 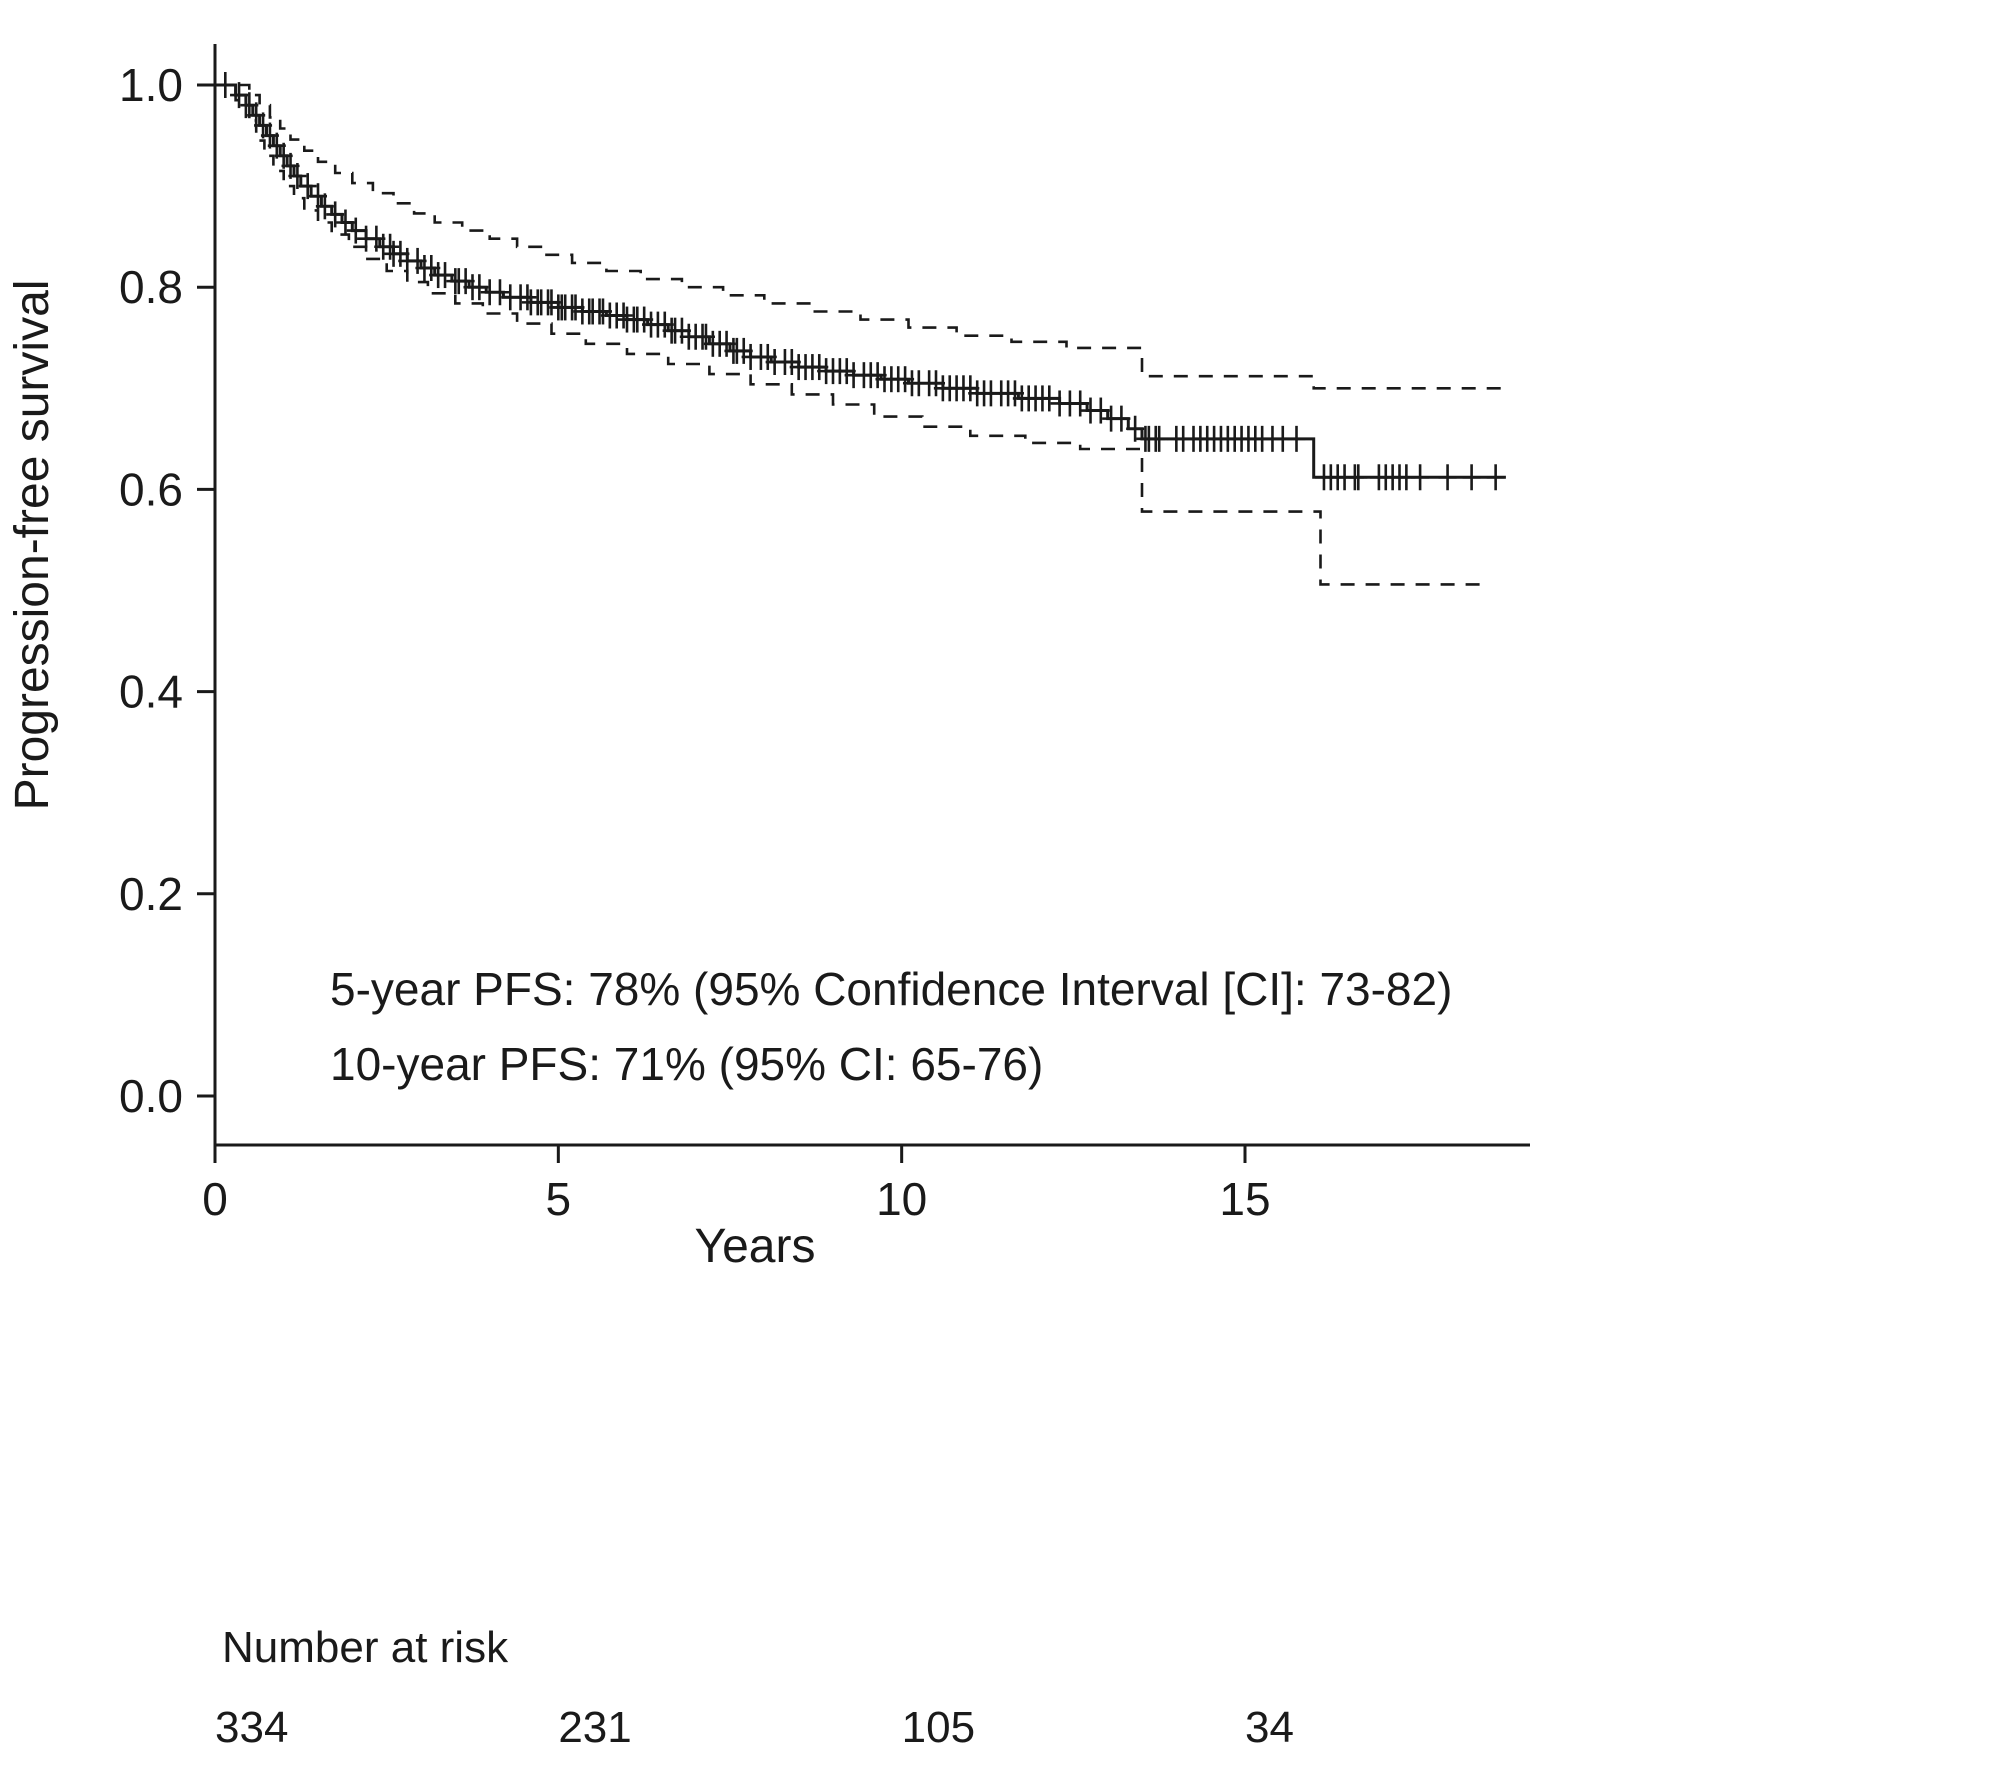 What do you see at coordinates (686, 1064) in the screenshot?
I see `annotation-10yr-pfs: 10-year PFS: 71% (95% CI: 65-76)` at bounding box center [686, 1064].